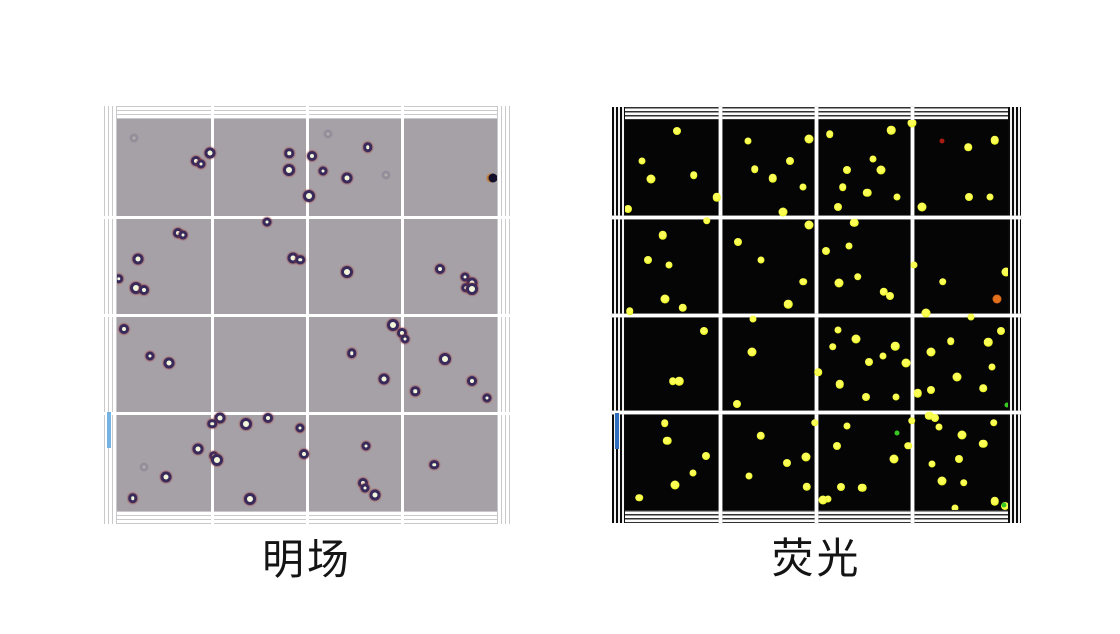  I want to click on orange-dot, so click(997, 299).